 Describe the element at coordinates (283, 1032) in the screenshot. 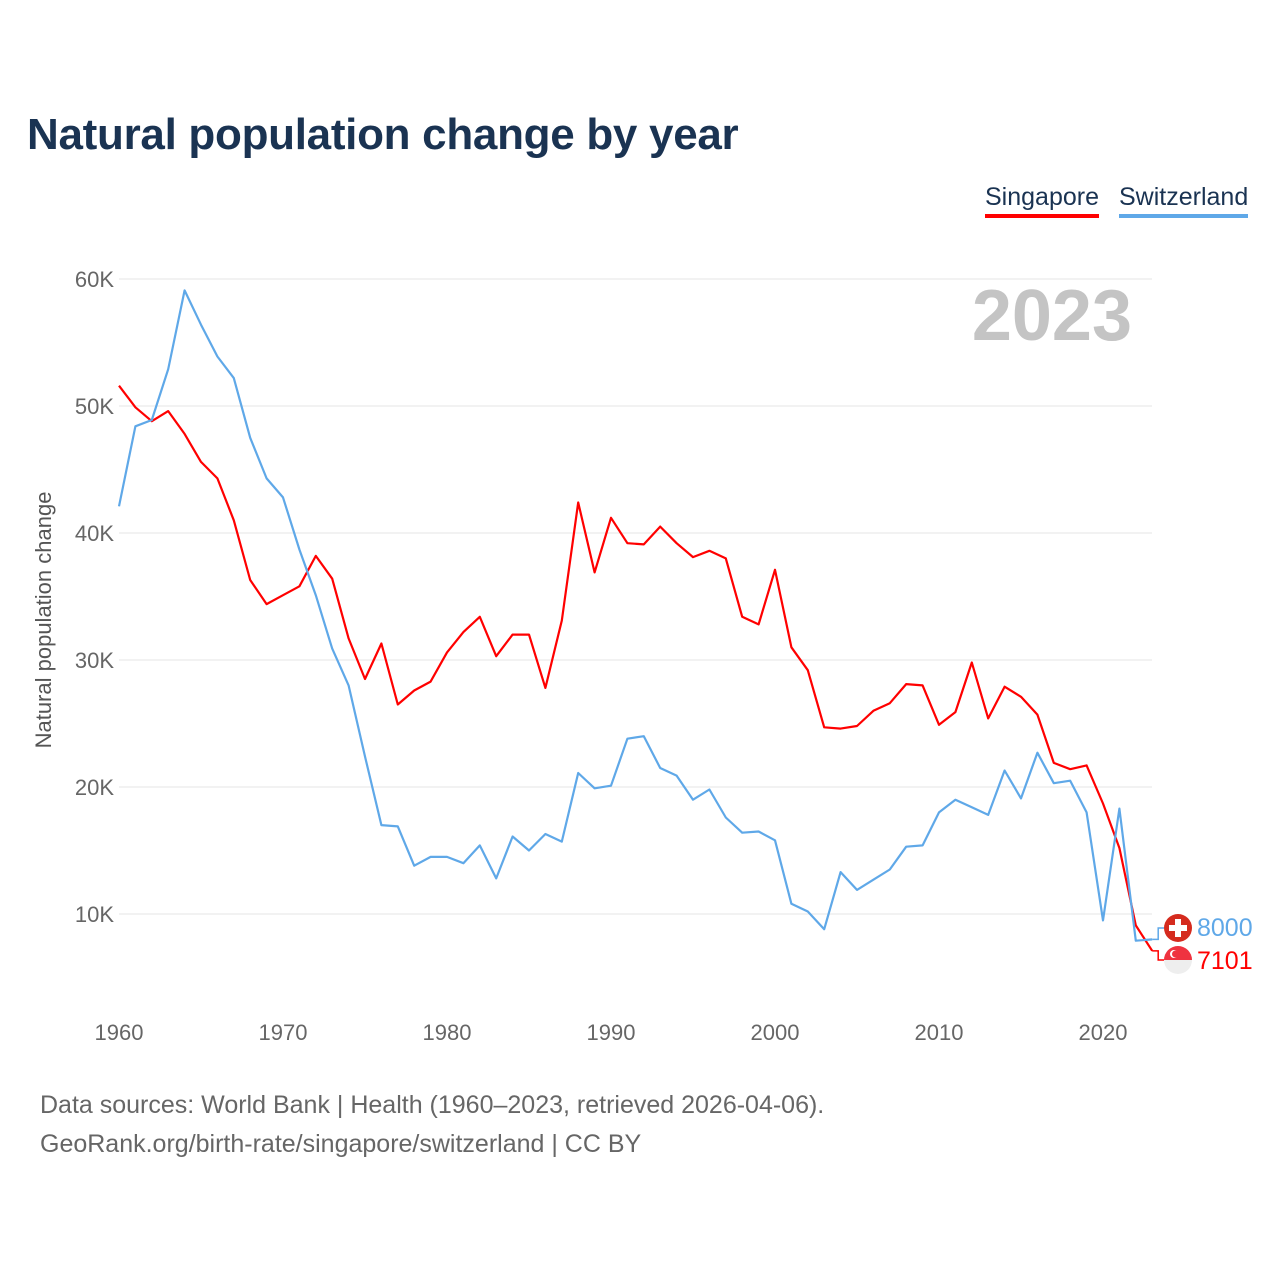

I see `x-tick-label: 1970` at that location.